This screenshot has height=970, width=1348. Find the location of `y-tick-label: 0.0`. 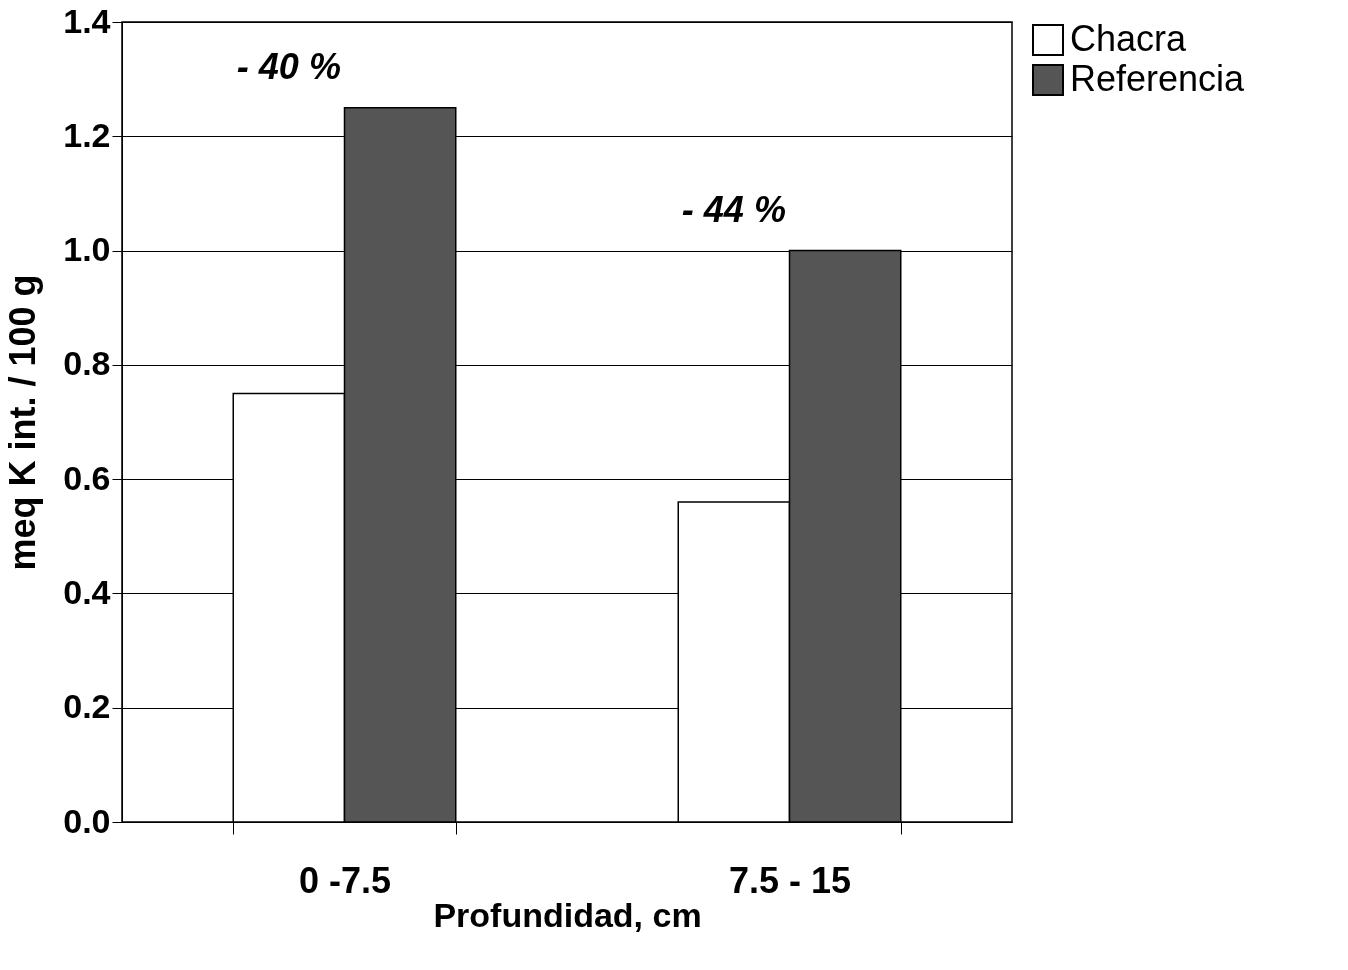

y-tick-label: 0.0 is located at coordinates (87, 820).